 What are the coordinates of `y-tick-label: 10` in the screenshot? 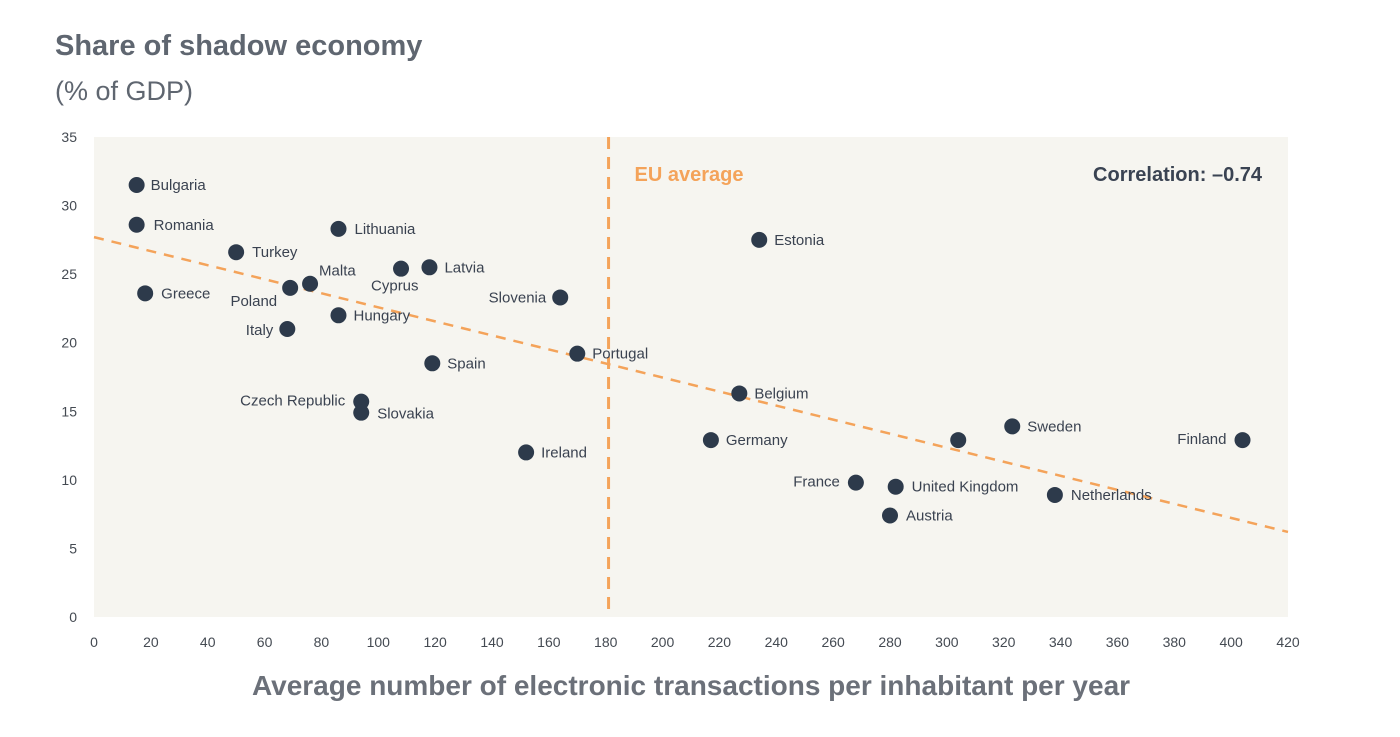 It's located at (69, 480).